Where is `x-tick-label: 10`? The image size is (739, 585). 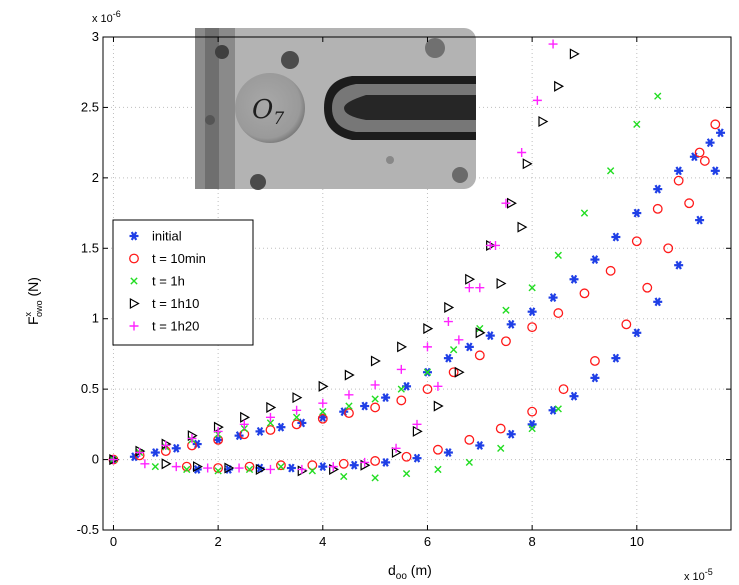
x-tick-label: 10 is located at coordinates (637, 541).